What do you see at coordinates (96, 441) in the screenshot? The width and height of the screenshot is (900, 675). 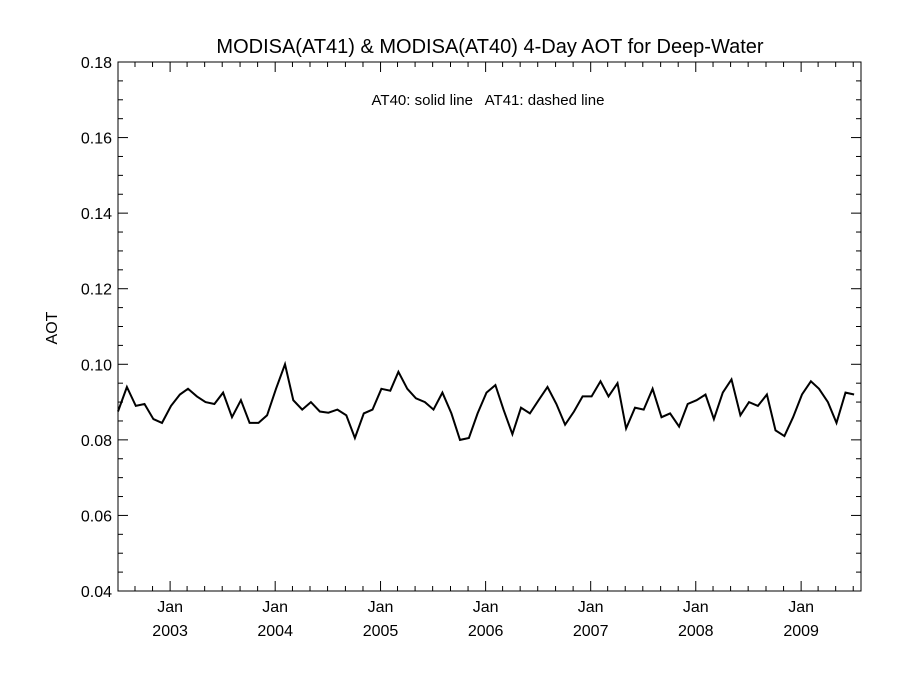 I see `y-tick-label: 0.08` at bounding box center [96, 441].